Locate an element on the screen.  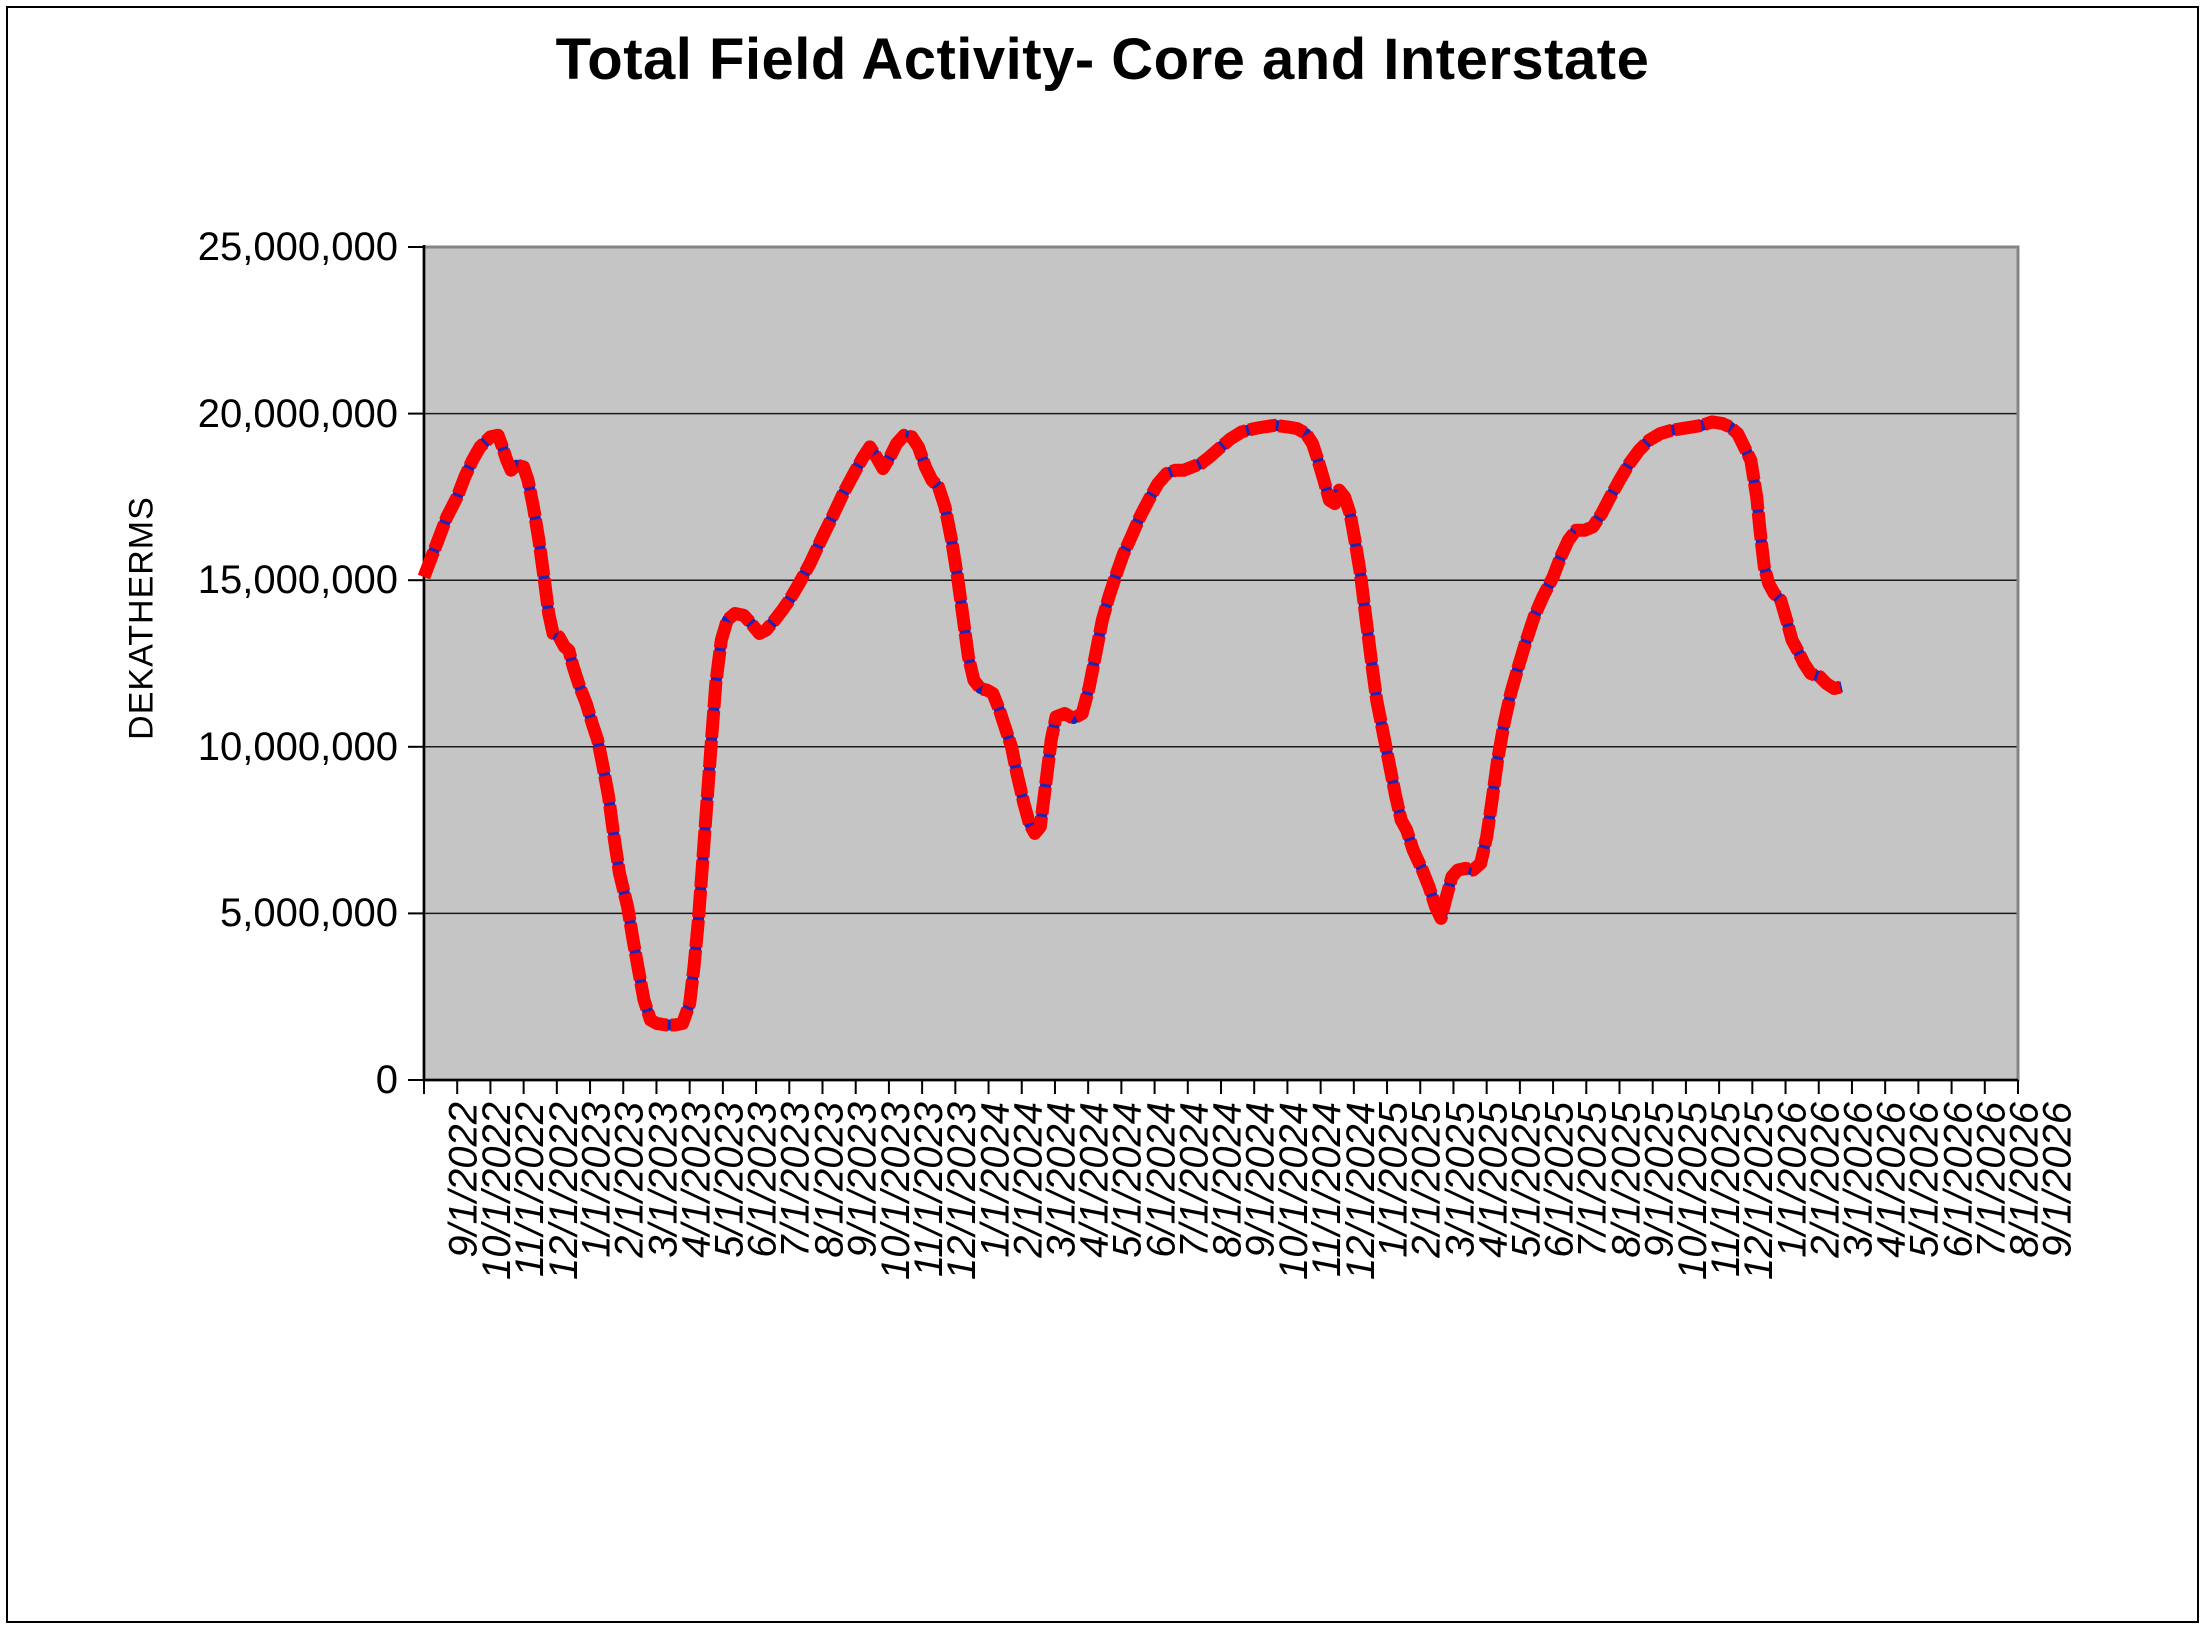
y-tick-label: 5,000,000 is located at coordinates (309, 913).